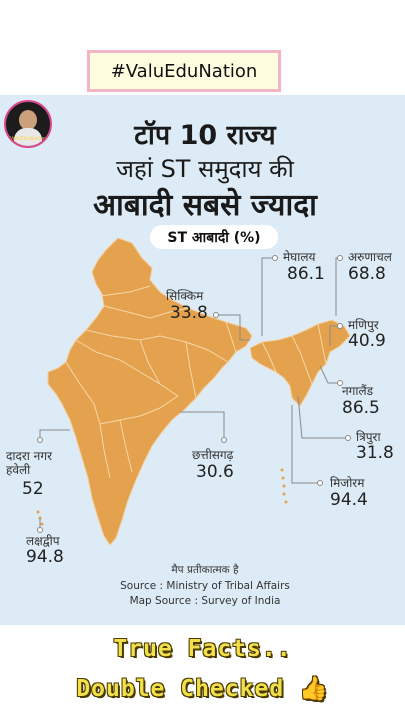  What do you see at coordinates (184, 71) in the screenshot?
I see `hashtag-banner: #ValuEduNation` at bounding box center [184, 71].